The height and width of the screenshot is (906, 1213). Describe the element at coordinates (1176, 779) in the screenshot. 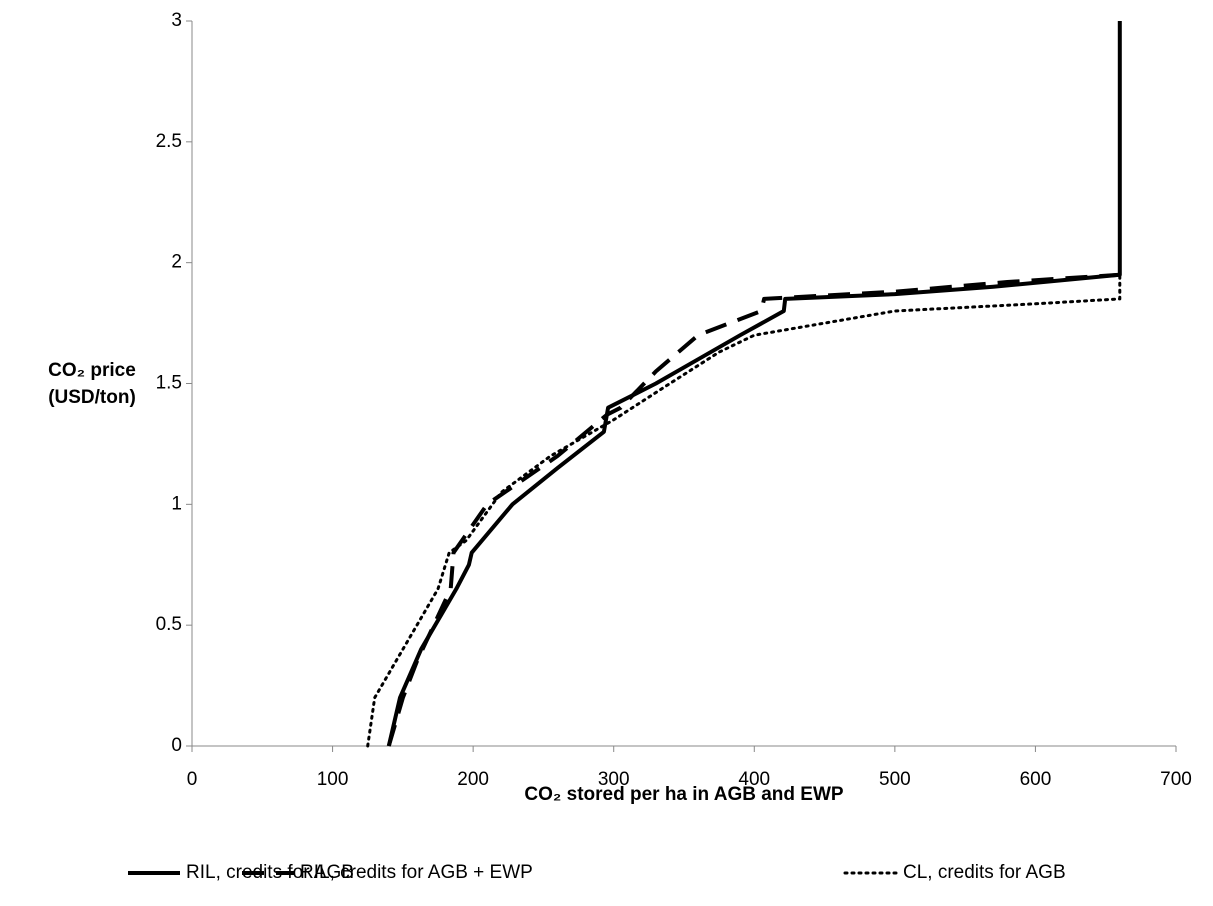

I see `x-tick-label: 700` at that location.